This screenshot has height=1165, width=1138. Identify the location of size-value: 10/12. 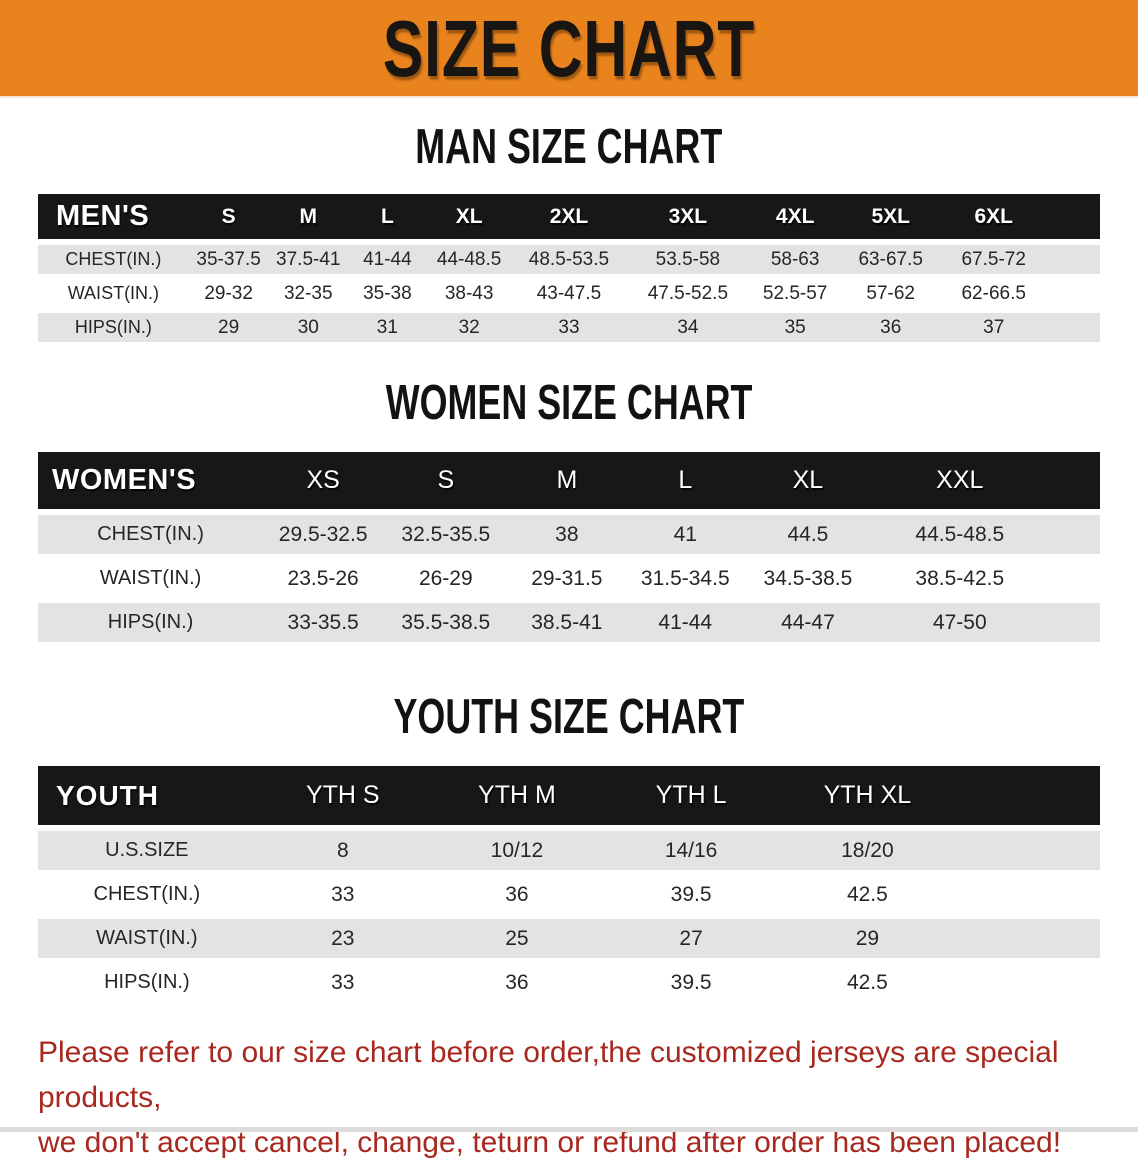
(517, 850).